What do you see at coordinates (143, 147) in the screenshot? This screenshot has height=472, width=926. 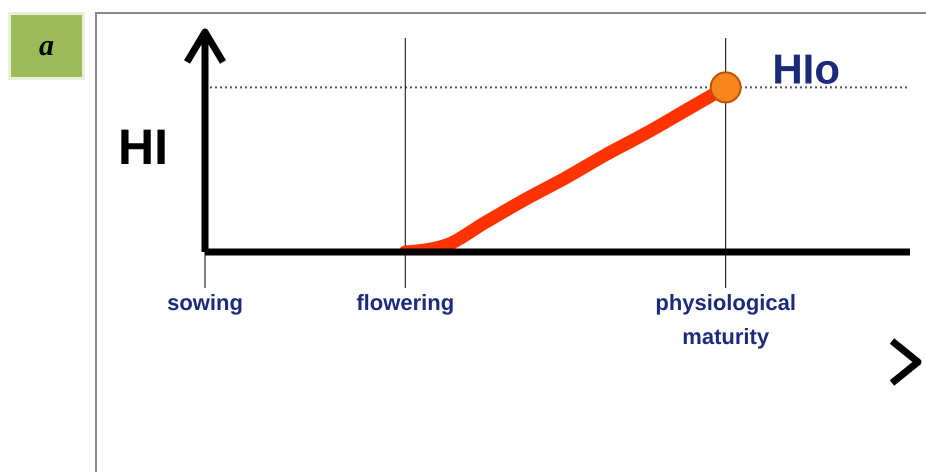 I see `y-axis-title: HI` at bounding box center [143, 147].